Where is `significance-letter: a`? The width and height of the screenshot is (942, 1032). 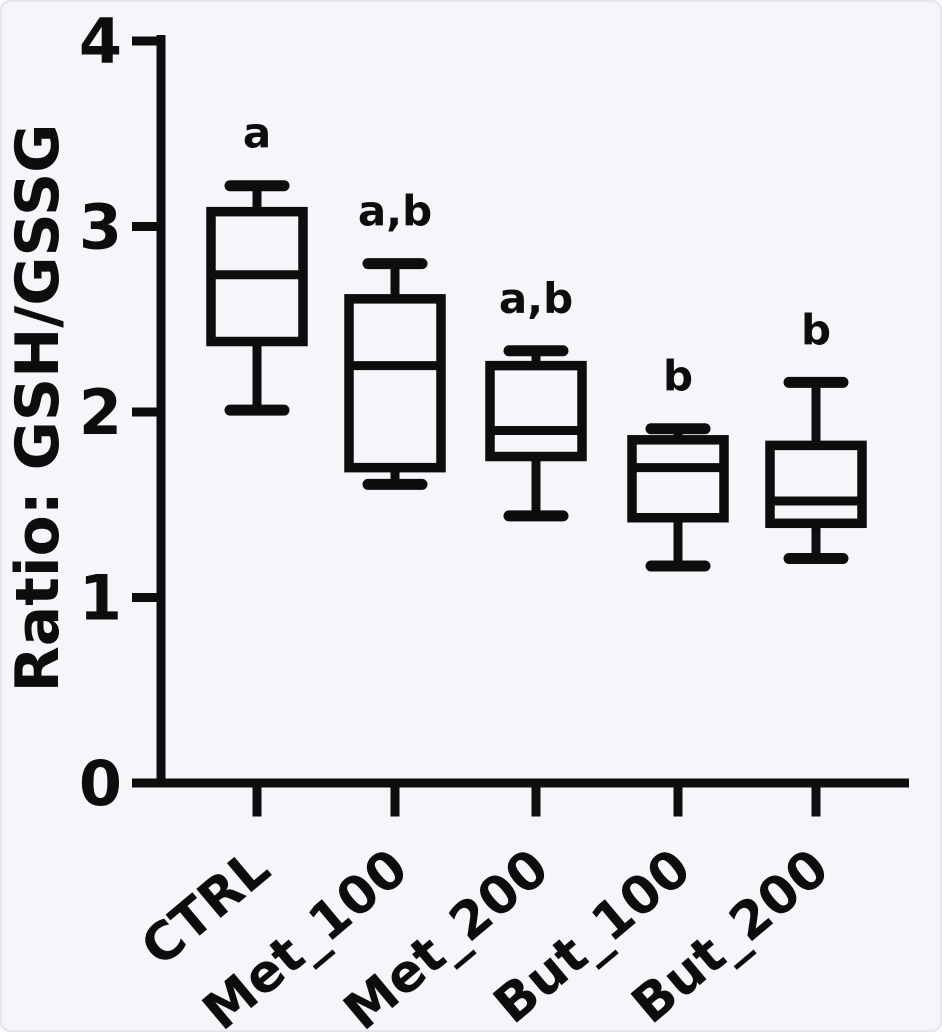
significance-letter: a is located at coordinates (257, 133).